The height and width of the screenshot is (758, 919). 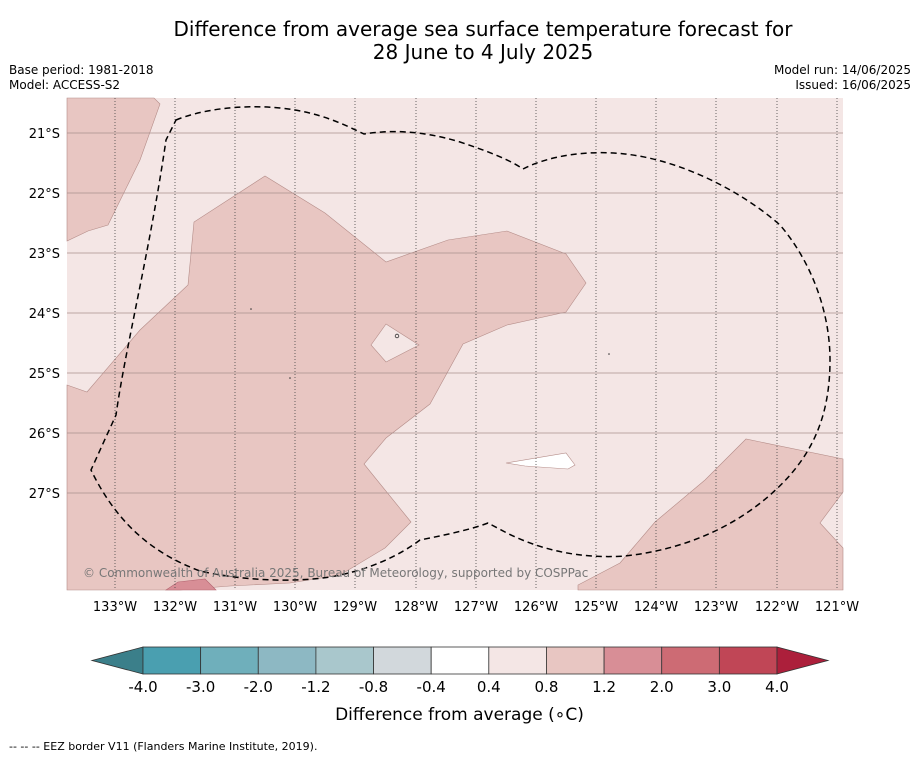 I want to click on lat-label: 24°S, so click(x=44, y=314).